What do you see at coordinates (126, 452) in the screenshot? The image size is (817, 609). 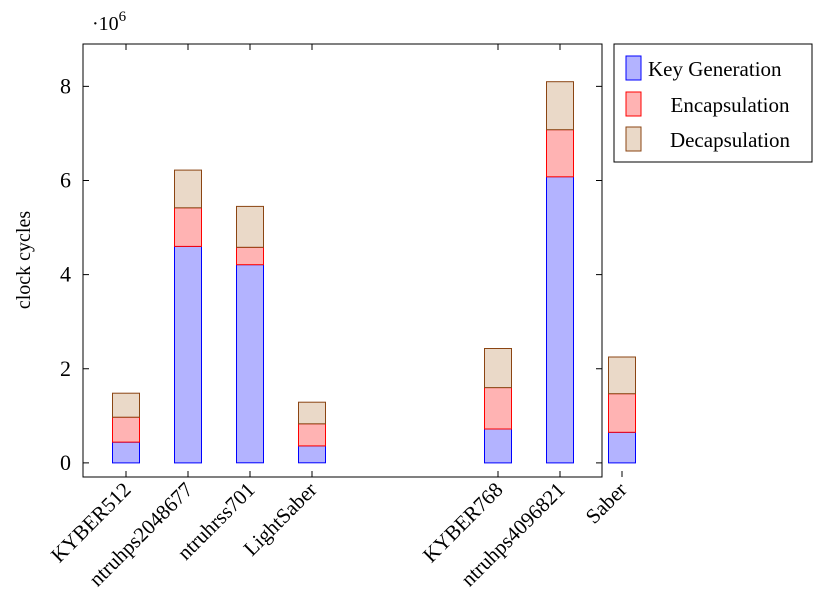 I see `bar-keygen-kyber512` at bounding box center [126, 452].